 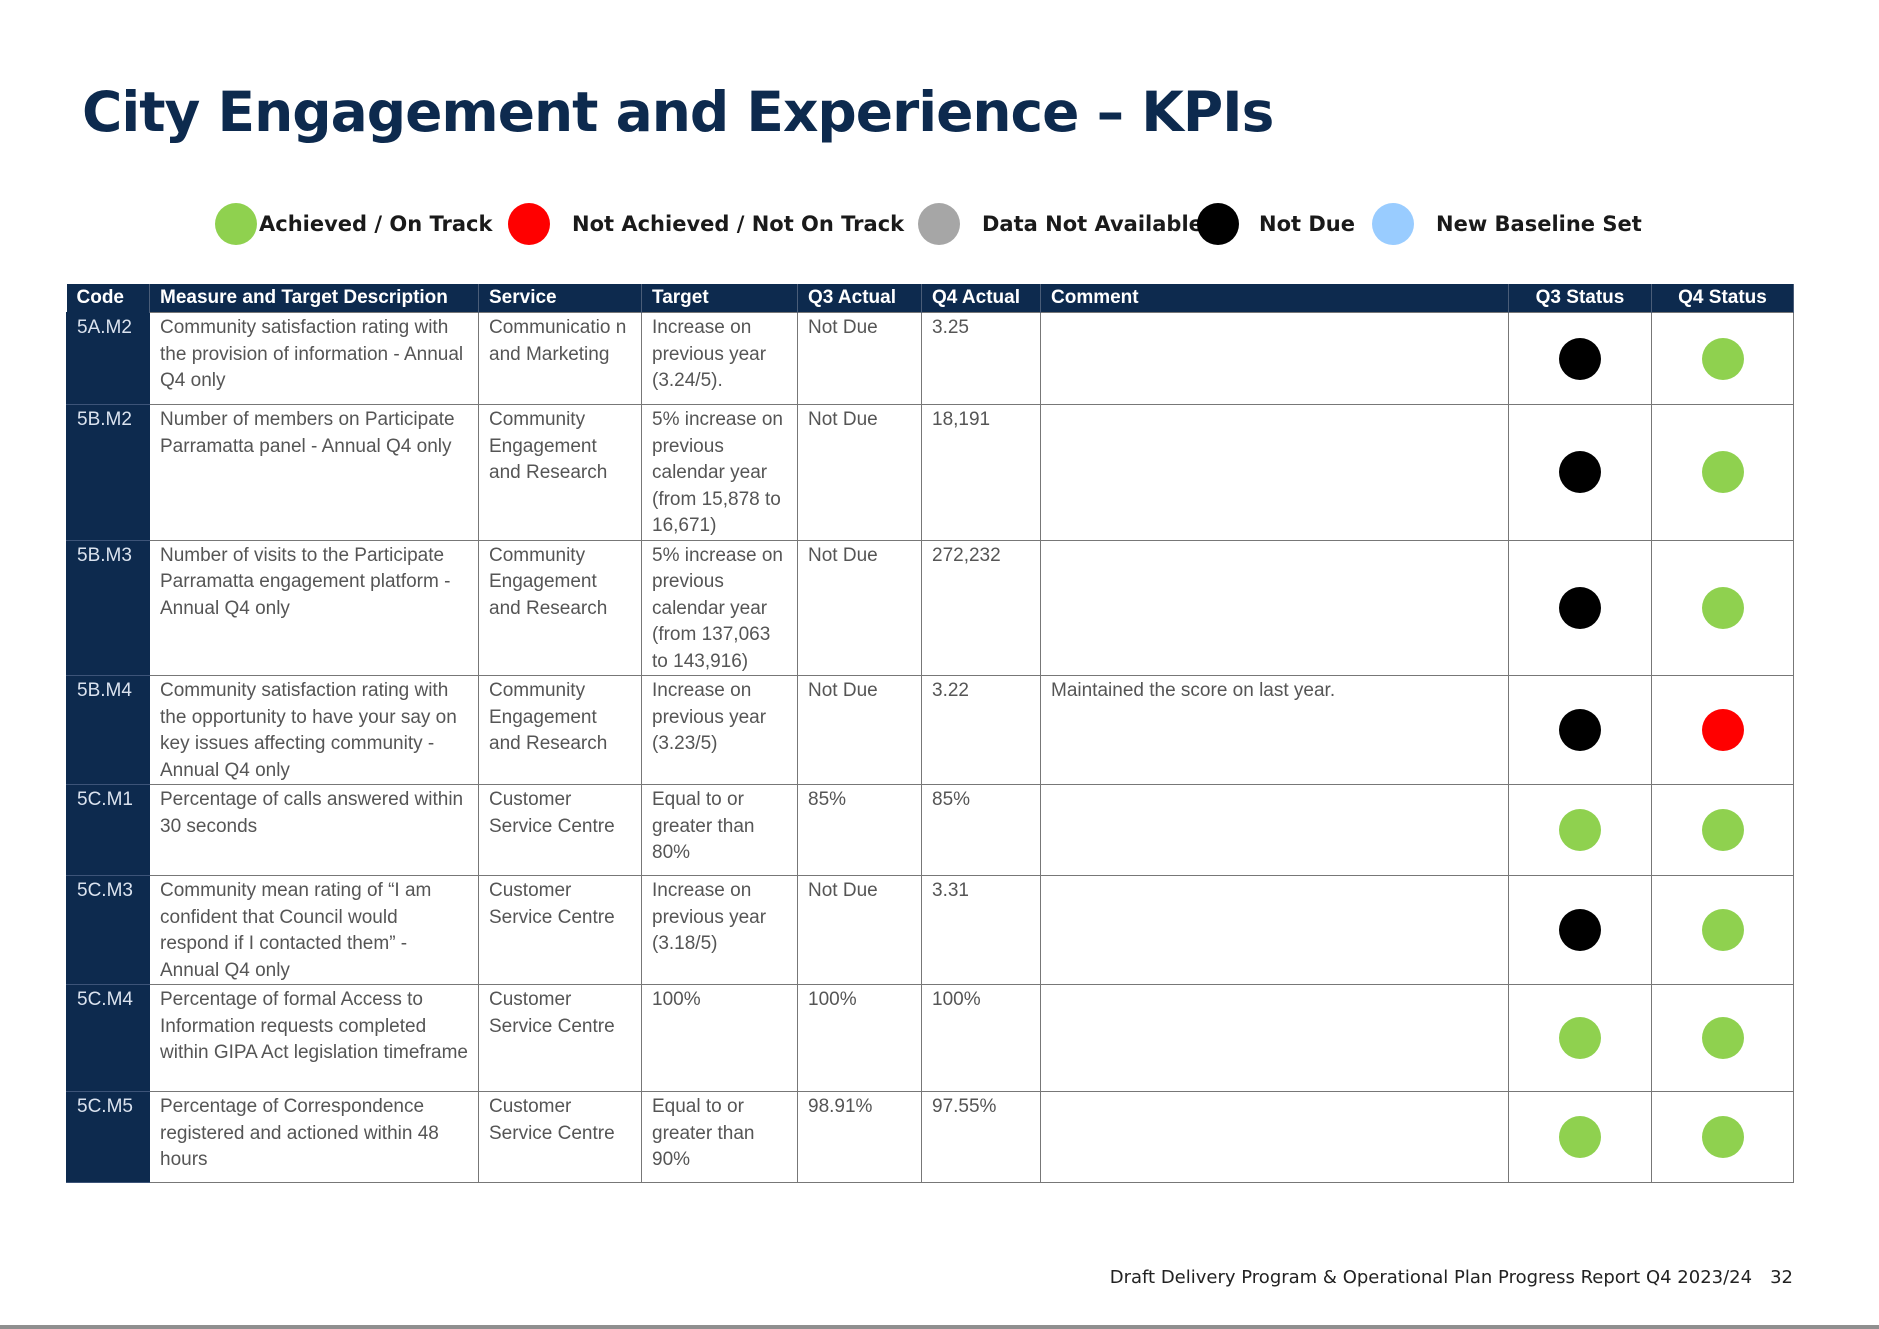 What do you see at coordinates (108, 930) in the screenshot?
I see `kpi-code: 5C.M3` at bounding box center [108, 930].